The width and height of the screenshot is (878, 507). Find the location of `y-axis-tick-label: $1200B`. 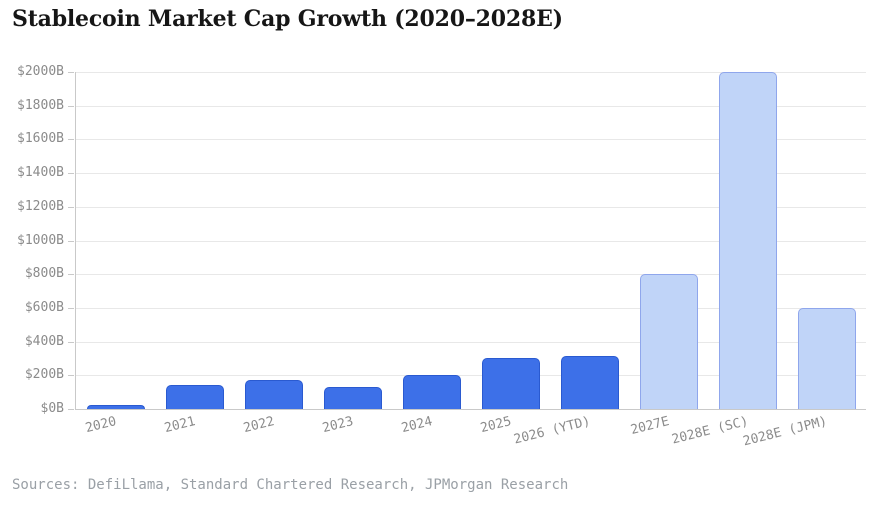

y-axis-tick-label: $1200B is located at coordinates (40, 206).